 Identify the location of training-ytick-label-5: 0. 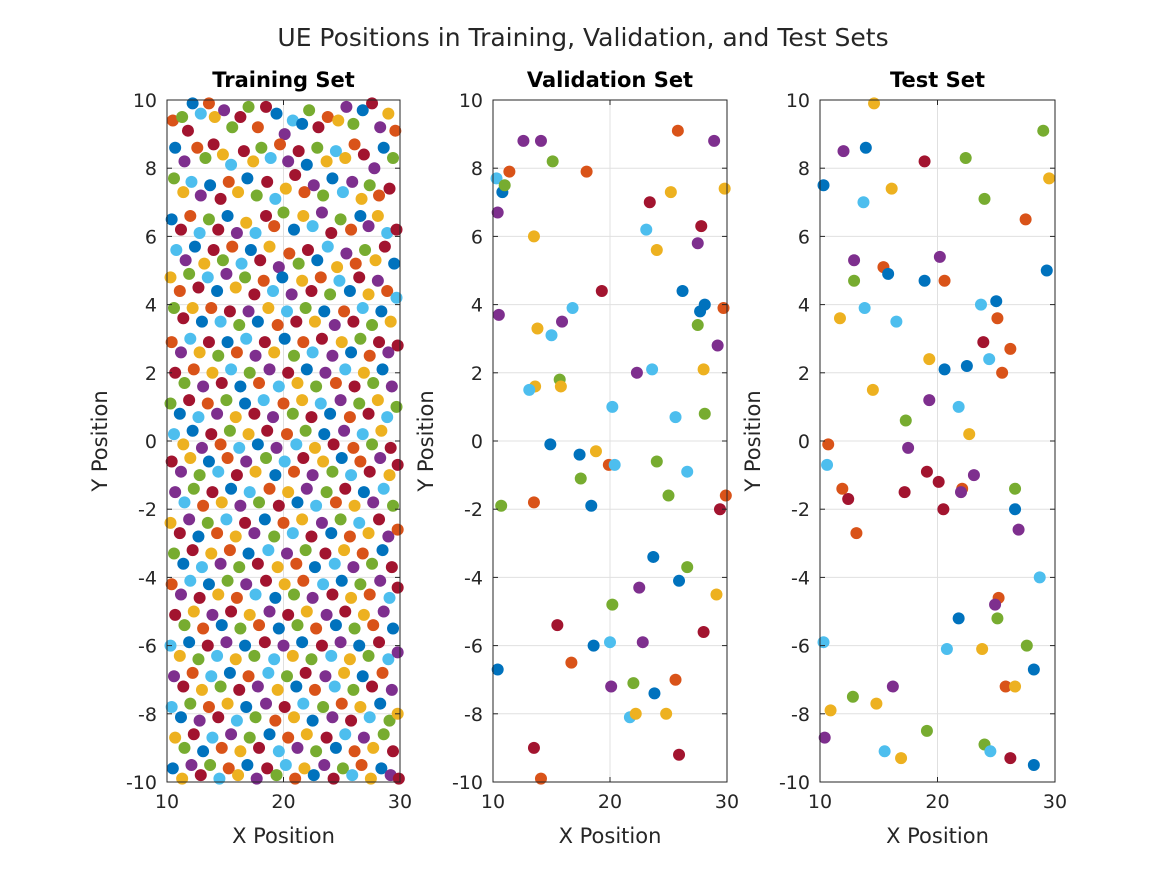
(151, 442).